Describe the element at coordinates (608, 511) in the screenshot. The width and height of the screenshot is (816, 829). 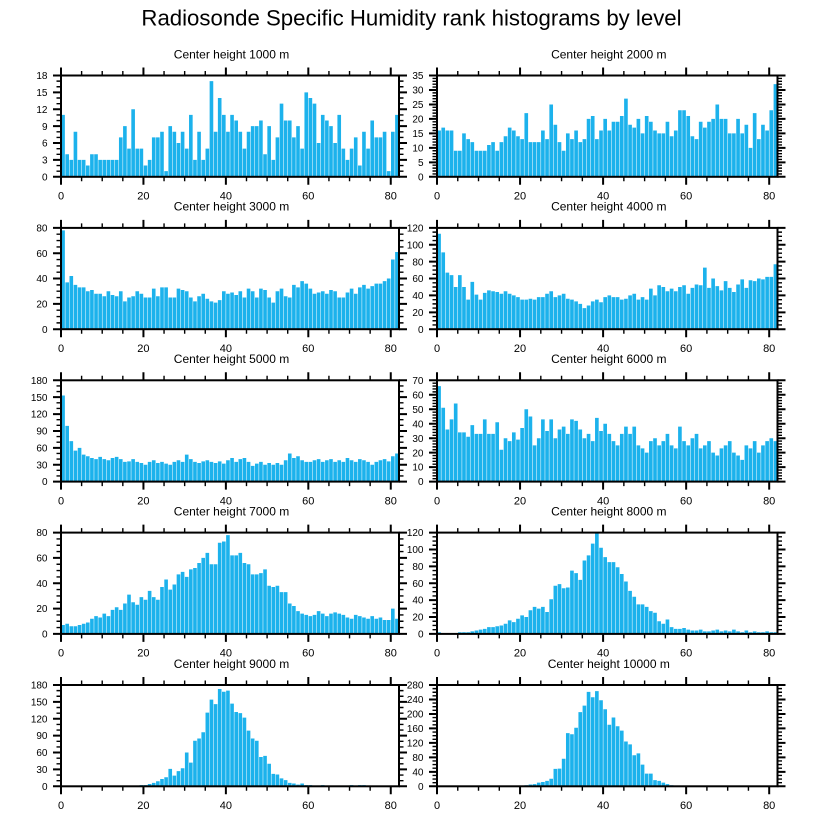
I see `svg-text: Center height 8000 m` at that location.